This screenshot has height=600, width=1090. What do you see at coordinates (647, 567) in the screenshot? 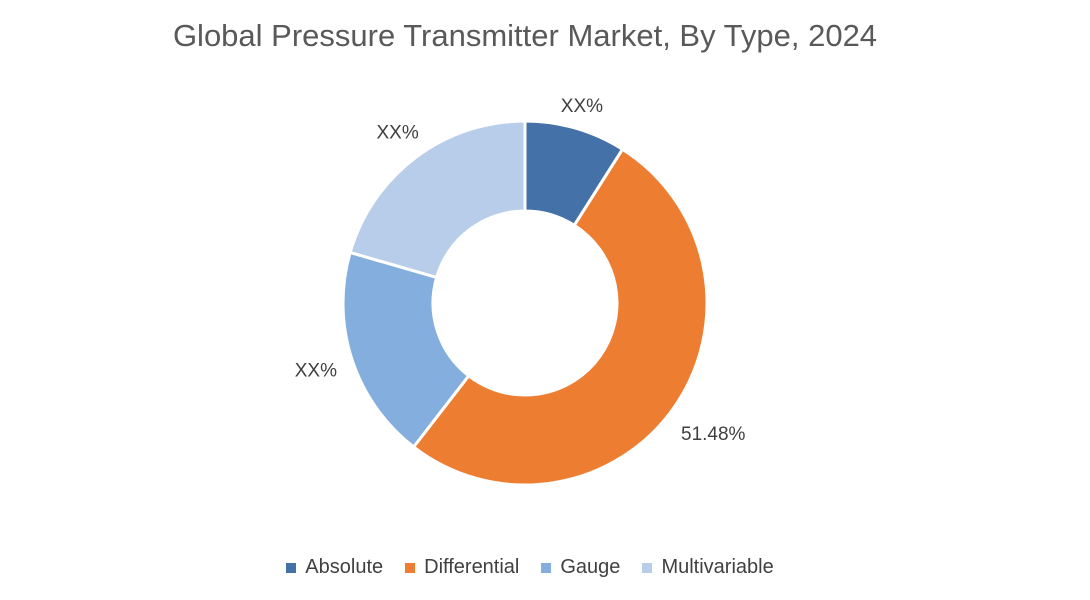
I see `legend-swatch-multivariable` at bounding box center [647, 567].